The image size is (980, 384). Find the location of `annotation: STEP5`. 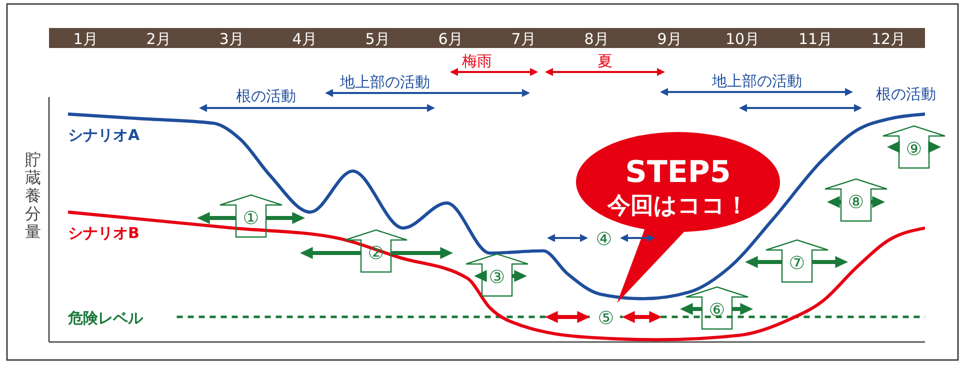

annotation: STEP5 is located at coordinates (678, 172).